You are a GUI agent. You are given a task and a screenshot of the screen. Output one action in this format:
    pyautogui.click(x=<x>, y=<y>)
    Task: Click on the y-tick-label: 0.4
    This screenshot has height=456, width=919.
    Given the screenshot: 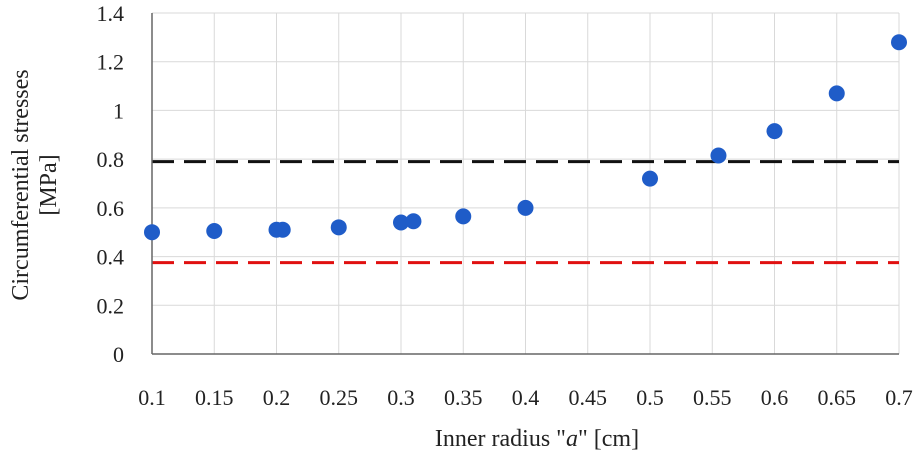 What is the action you would take?
    pyautogui.click(x=111, y=257)
    